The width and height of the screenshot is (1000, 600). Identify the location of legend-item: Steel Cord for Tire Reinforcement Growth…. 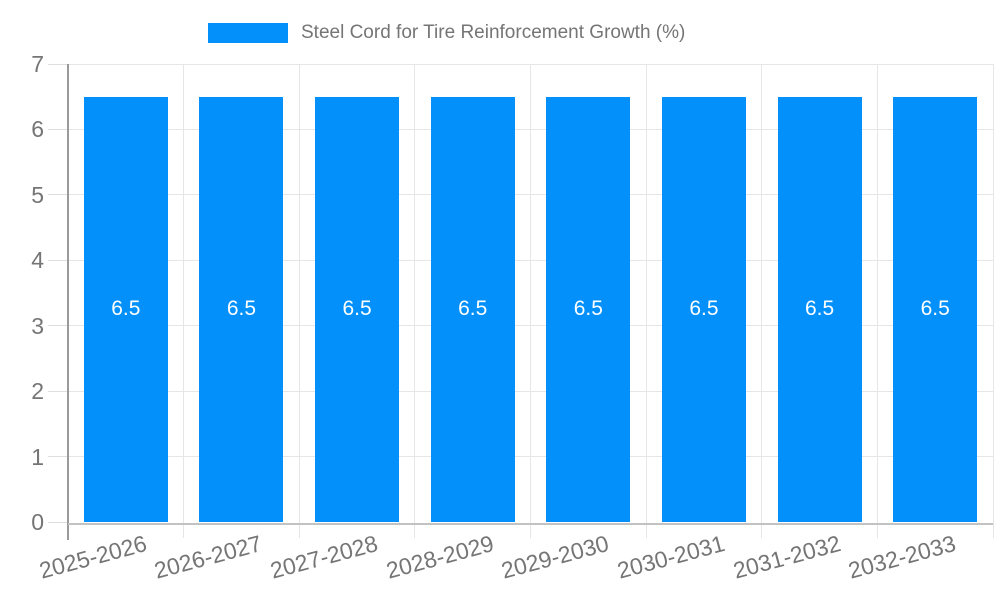
(446, 33).